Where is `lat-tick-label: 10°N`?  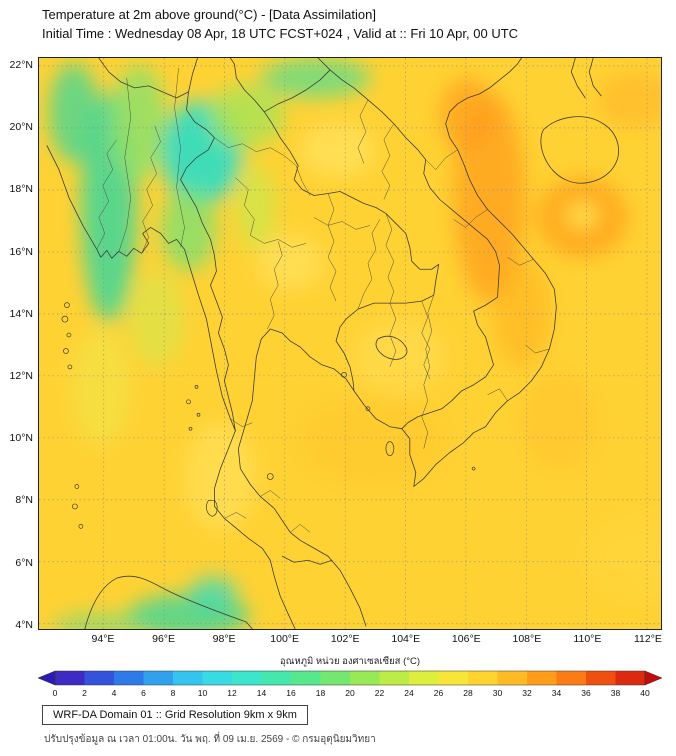 lat-tick-label: 10°N is located at coordinates (21, 438).